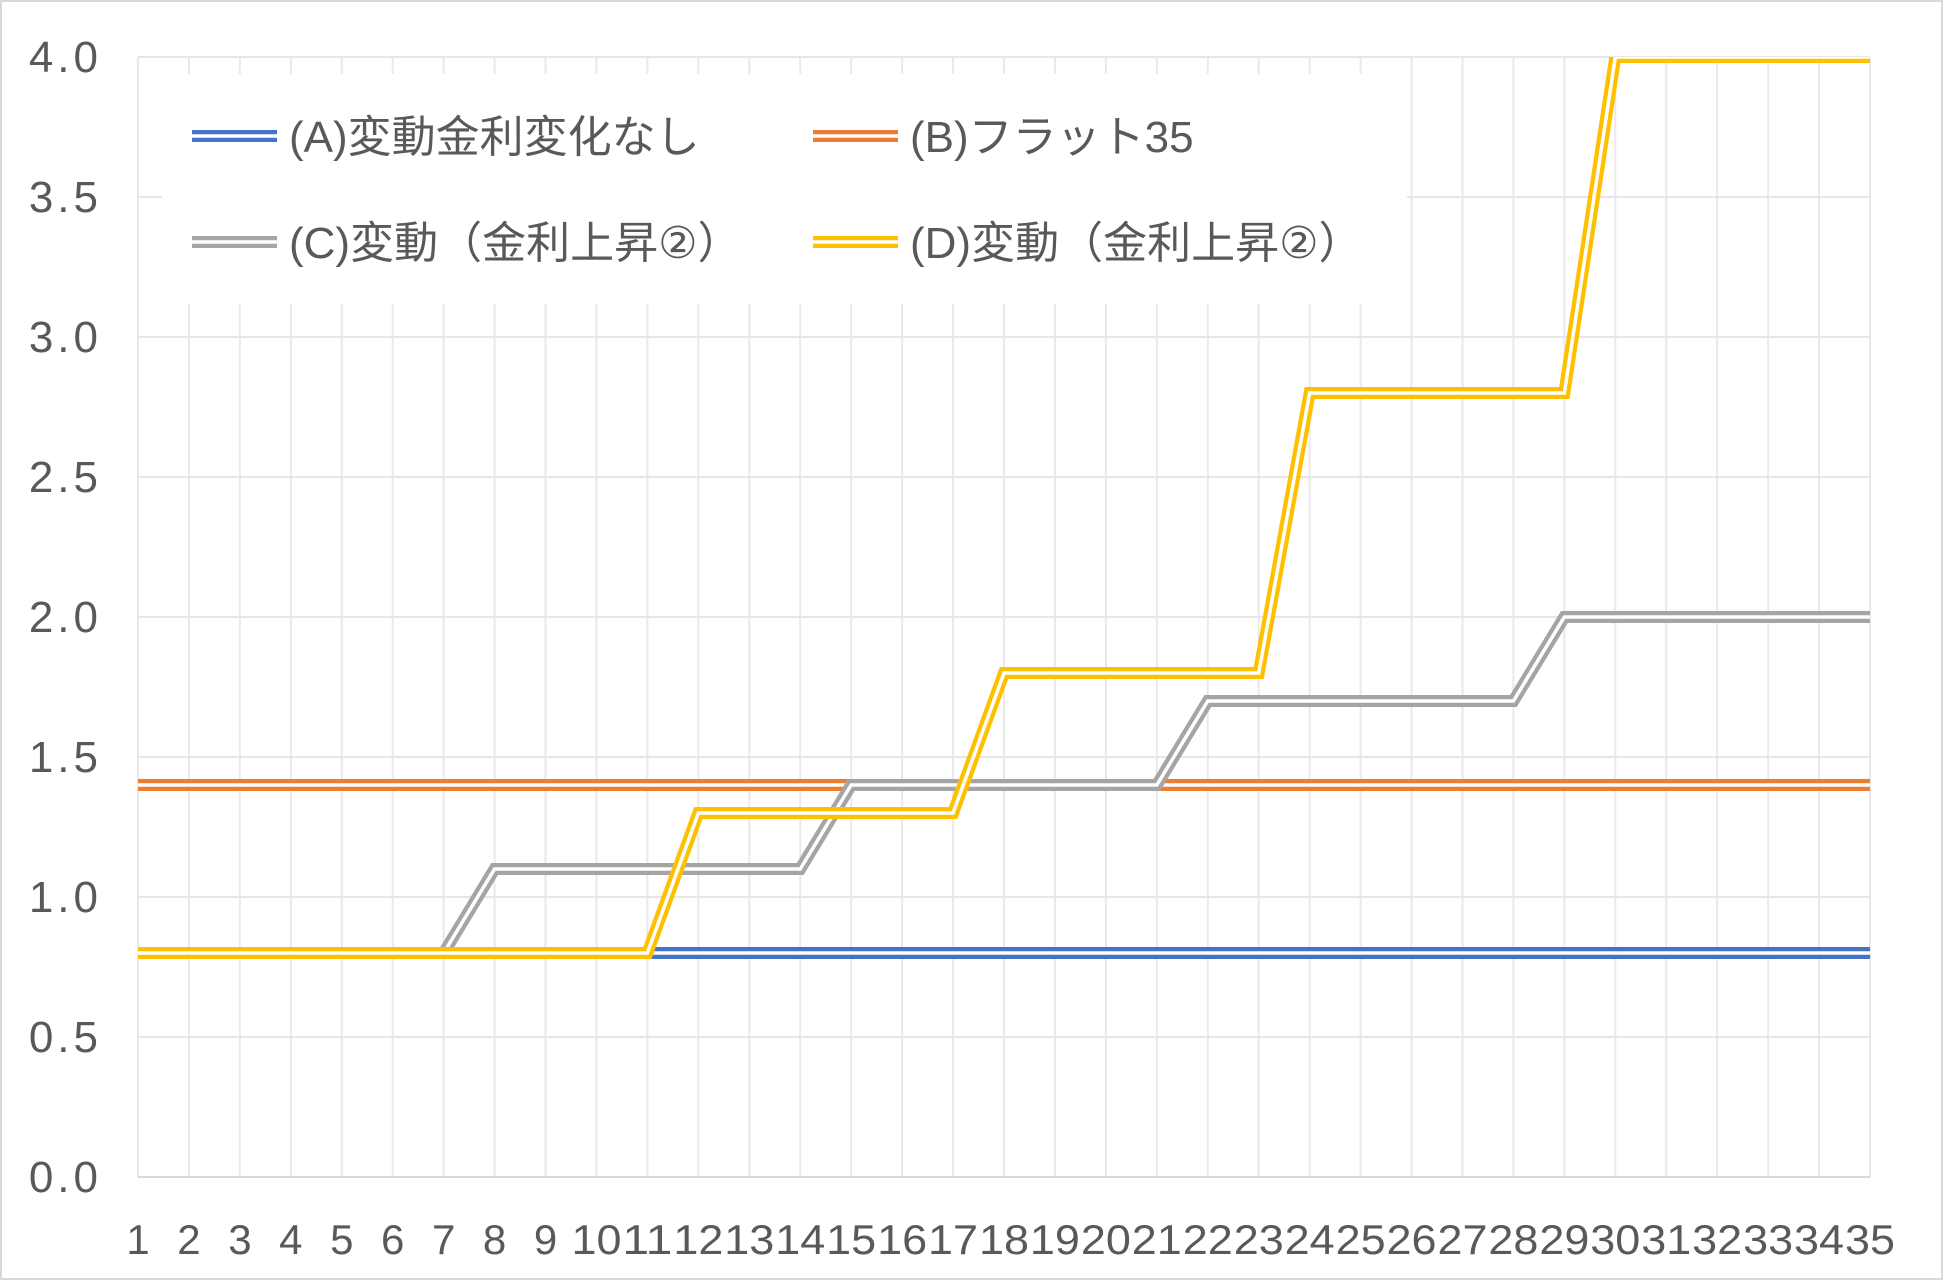 Image resolution: width=1943 pixels, height=1280 pixels. What do you see at coordinates (65, 757) in the screenshot?
I see `y-tick-label: 1.5` at bounding box center [65, 757].